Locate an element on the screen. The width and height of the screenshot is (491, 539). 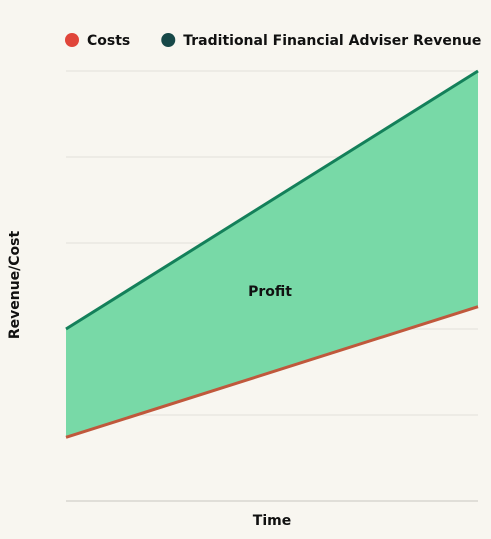
legend-label: Costs is located at coordinates (108, 41).